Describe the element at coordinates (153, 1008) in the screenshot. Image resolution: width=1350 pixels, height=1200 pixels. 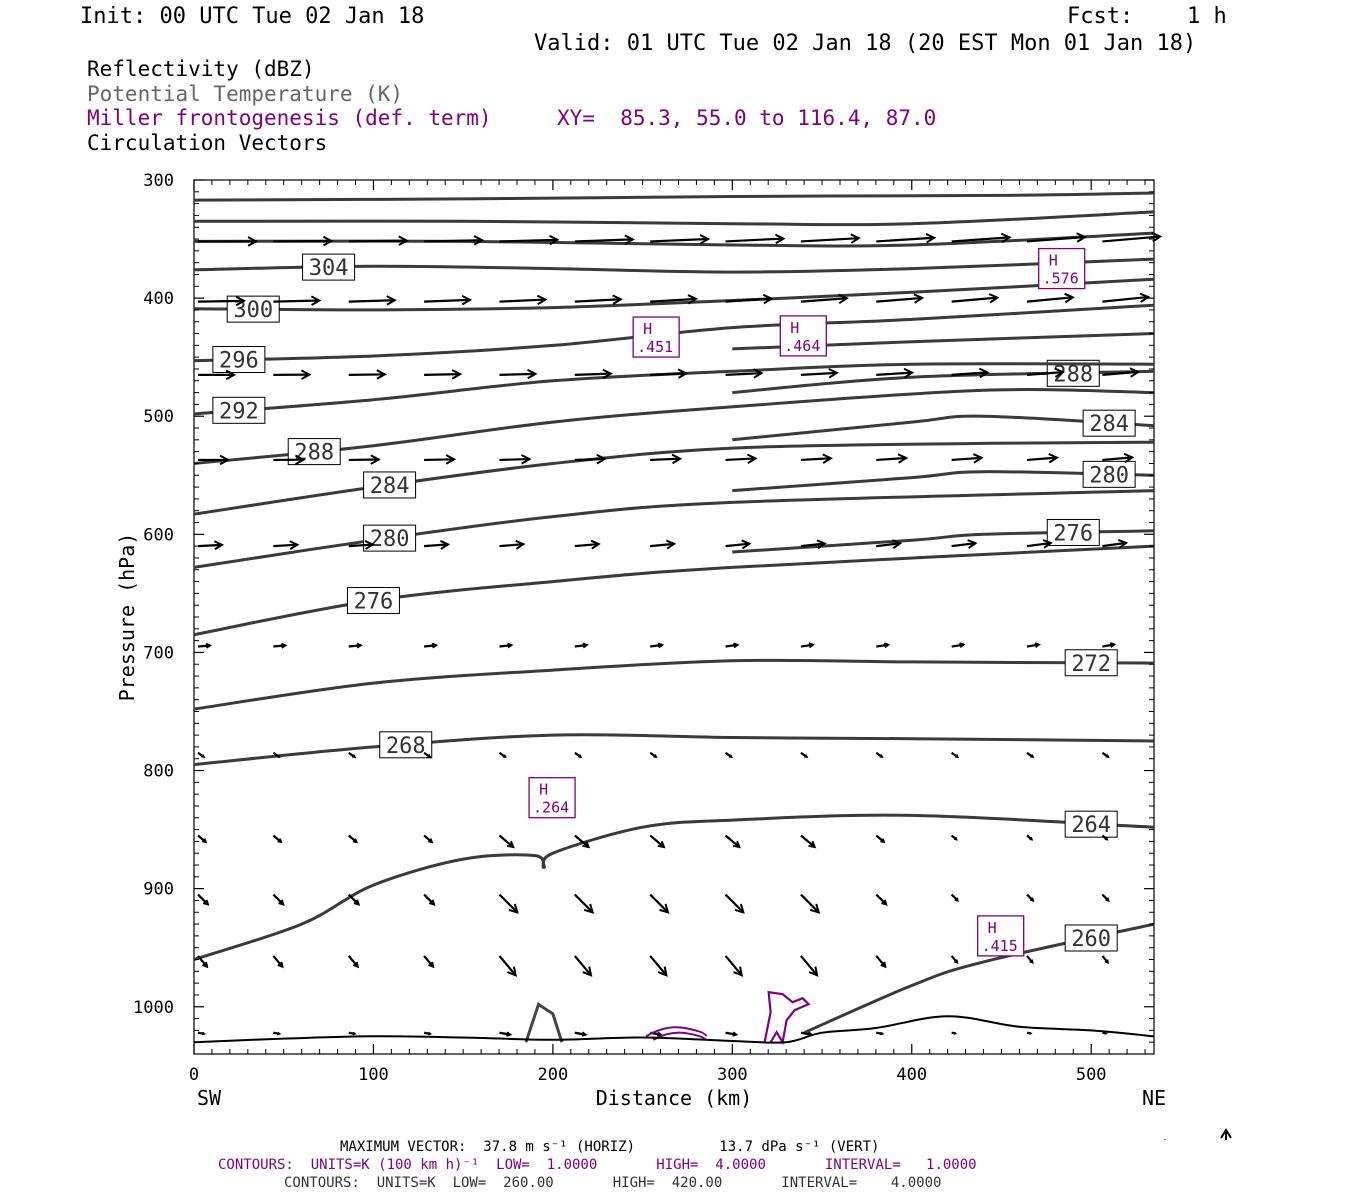
I see `y-tick-label: 1000` at that location.